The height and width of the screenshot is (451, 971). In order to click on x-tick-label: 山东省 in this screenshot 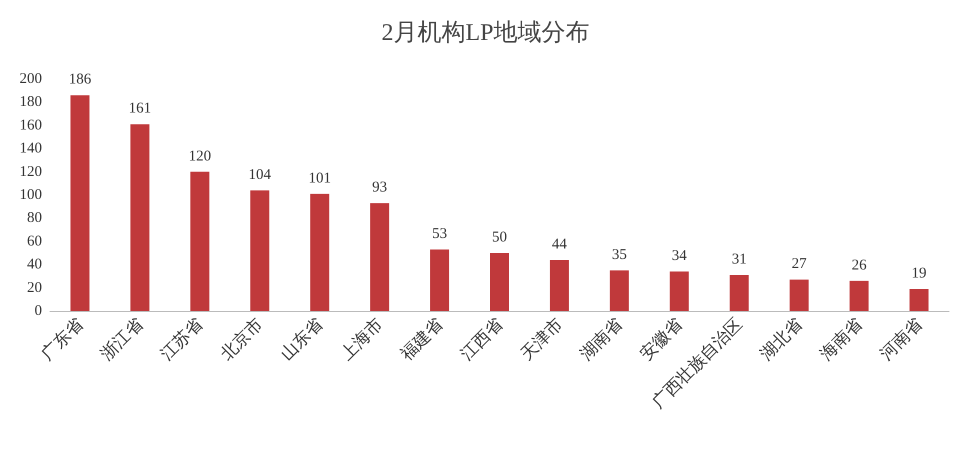, I will do `click(301, 339)`.